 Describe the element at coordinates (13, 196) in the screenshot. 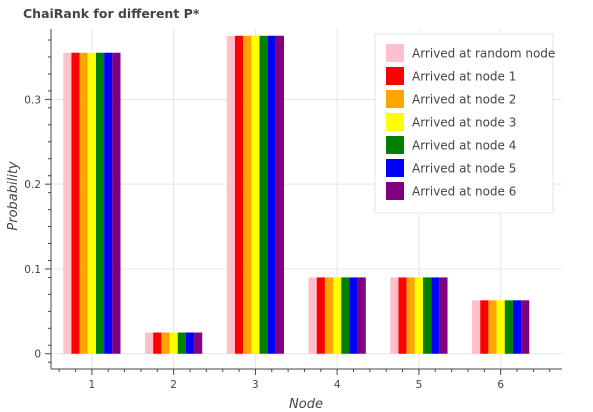

I see `y-axis-label: Probability` at that location.